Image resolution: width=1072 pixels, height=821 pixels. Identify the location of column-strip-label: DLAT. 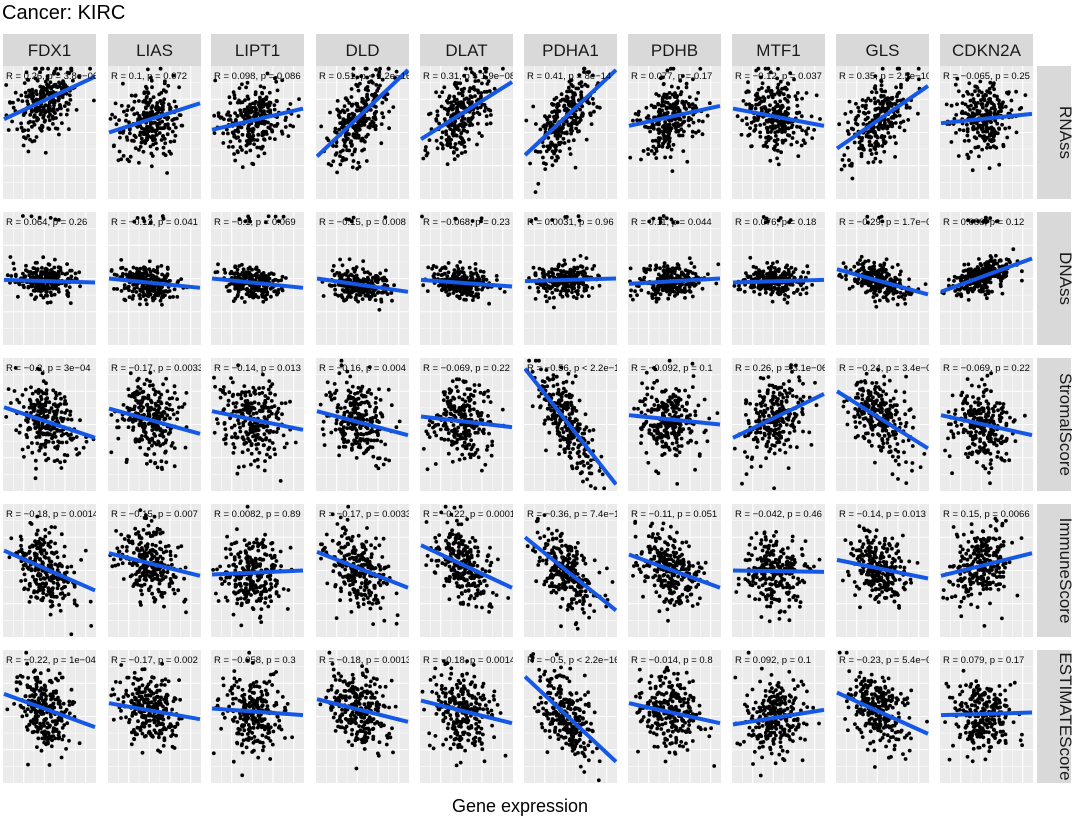
(466, 50).